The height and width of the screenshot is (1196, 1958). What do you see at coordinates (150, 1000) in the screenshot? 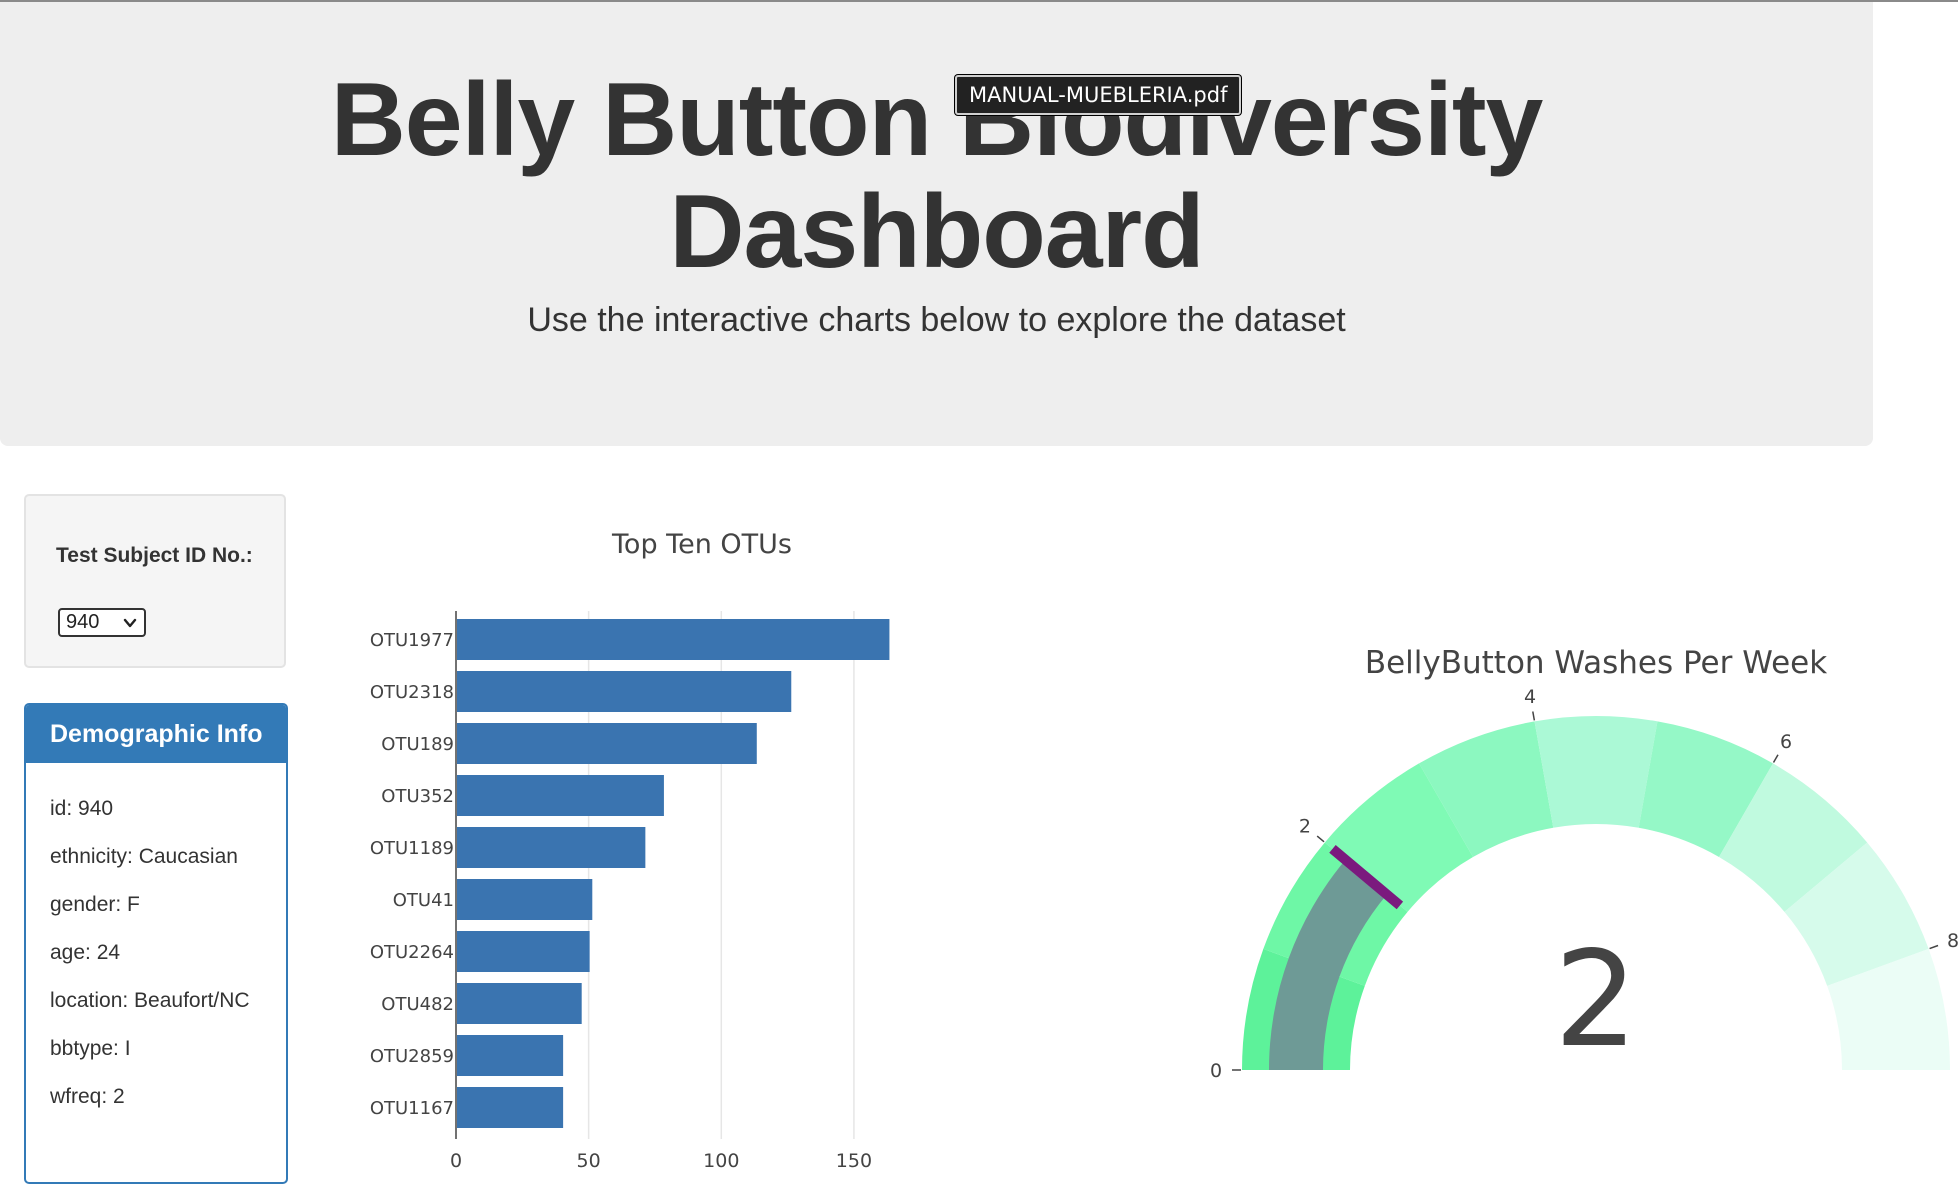
I see `demographic-item: location: Beaufort/NC` at bounding box center [150, 1000].